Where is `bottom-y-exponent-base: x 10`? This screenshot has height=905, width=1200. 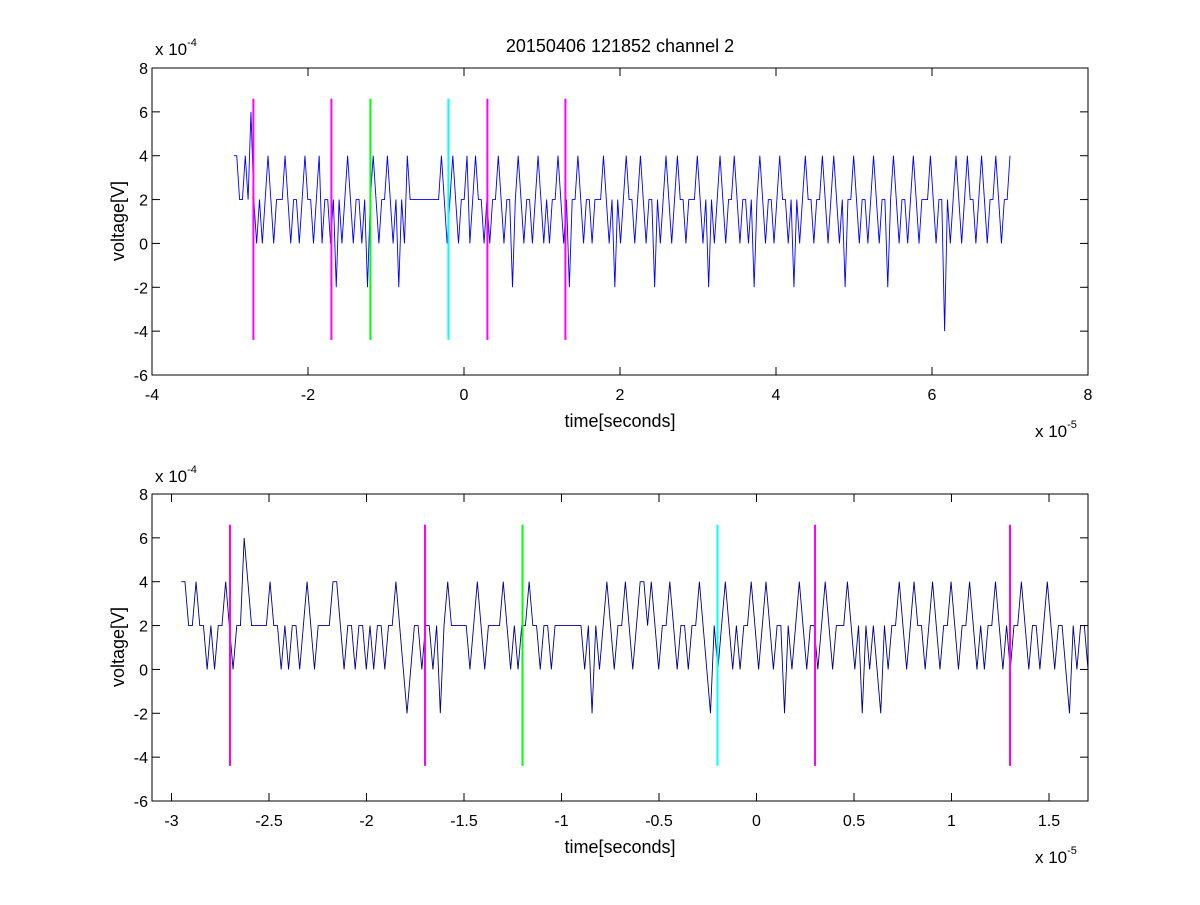 bottom-y-exponent-base: x 10 is located at coordinates (171, 476).